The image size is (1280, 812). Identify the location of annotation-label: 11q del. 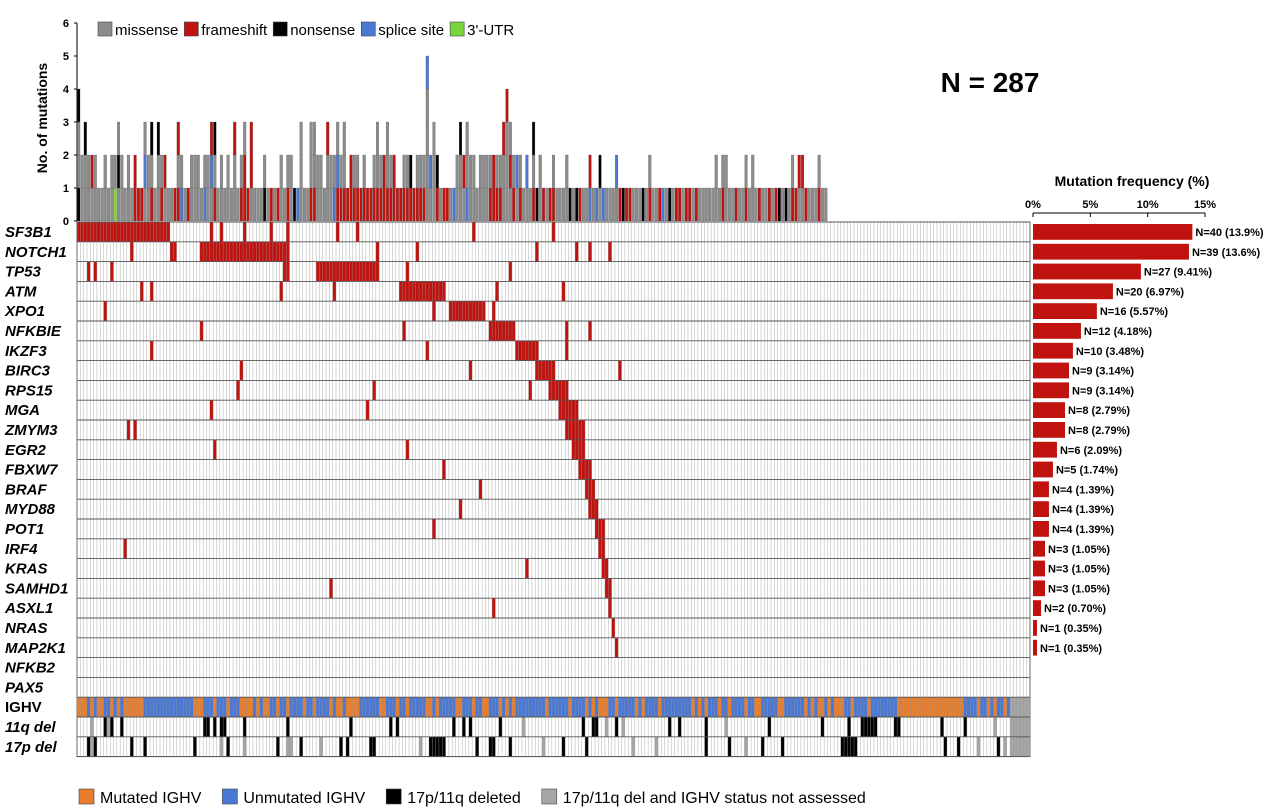
(30, 727).